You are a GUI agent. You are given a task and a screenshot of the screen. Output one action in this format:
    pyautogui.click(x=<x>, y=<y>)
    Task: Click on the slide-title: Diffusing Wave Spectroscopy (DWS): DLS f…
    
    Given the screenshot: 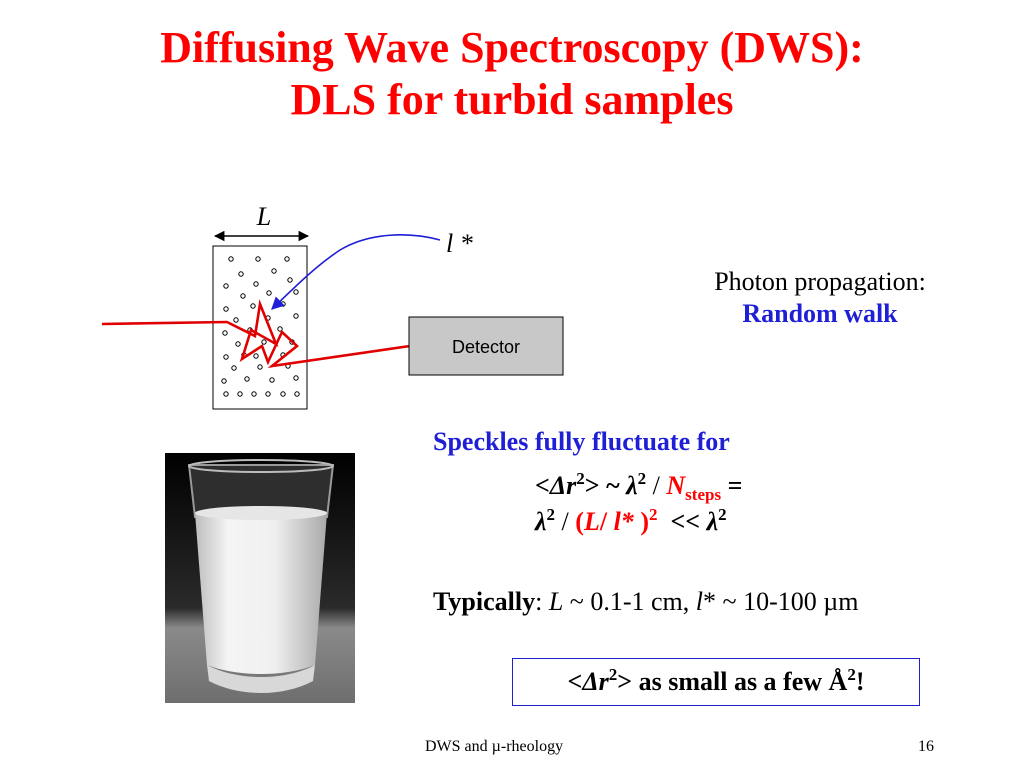 What is the action you would take?
    pyautogui.click(x=512, y=74)
    